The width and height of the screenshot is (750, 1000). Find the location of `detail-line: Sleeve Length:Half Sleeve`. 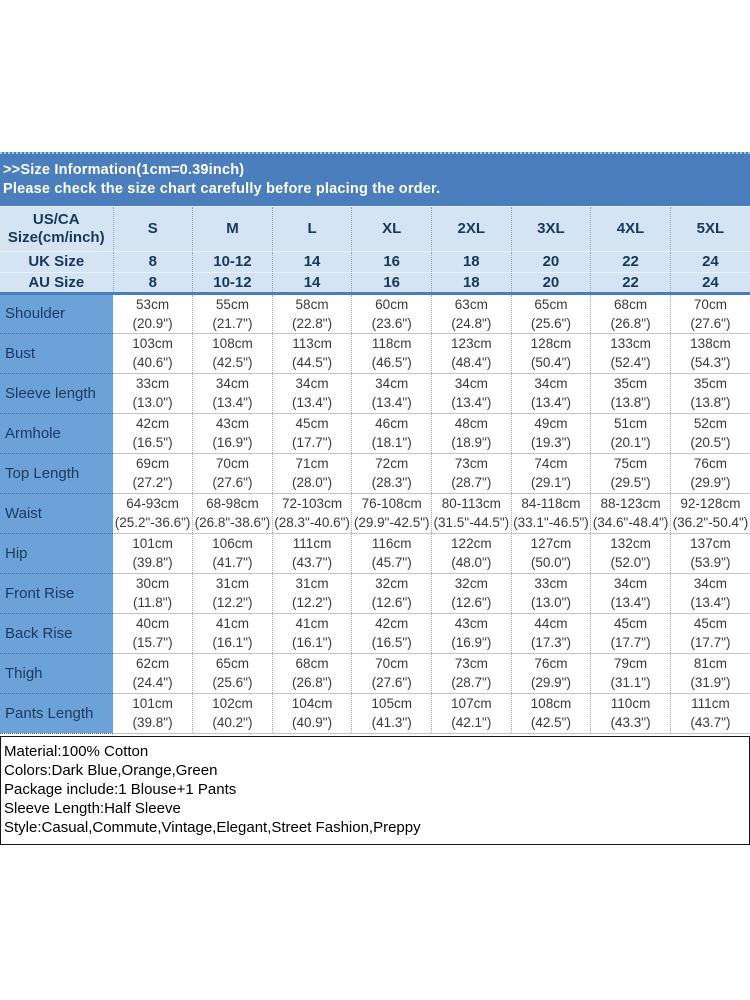

detail-line: Sleeve Length:Half Sleeve is located at coordinates (92, 808).